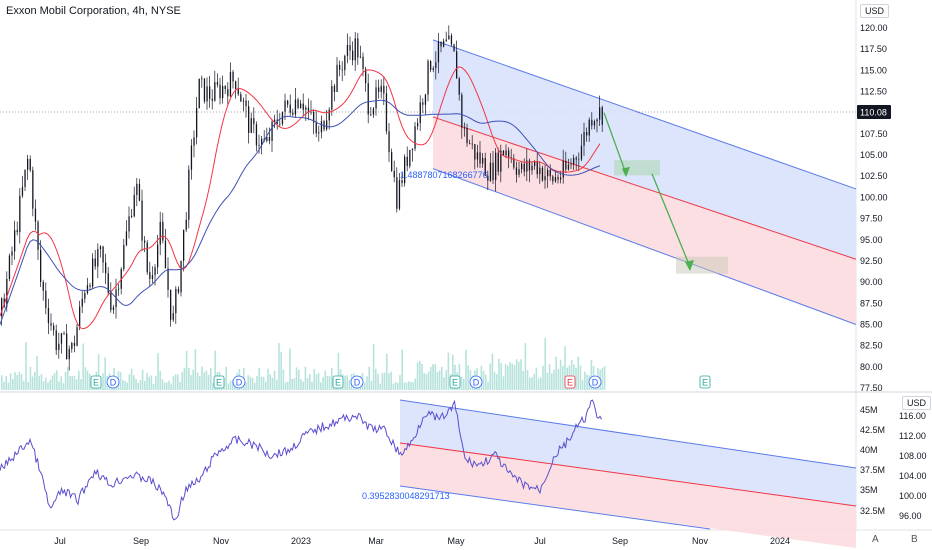 The height and width of the screenshot is (550, 932). What do you see at coordinates (914, 539) in the screenshot?
I see `log-scale-button: B` at bounding box center [914, 539].